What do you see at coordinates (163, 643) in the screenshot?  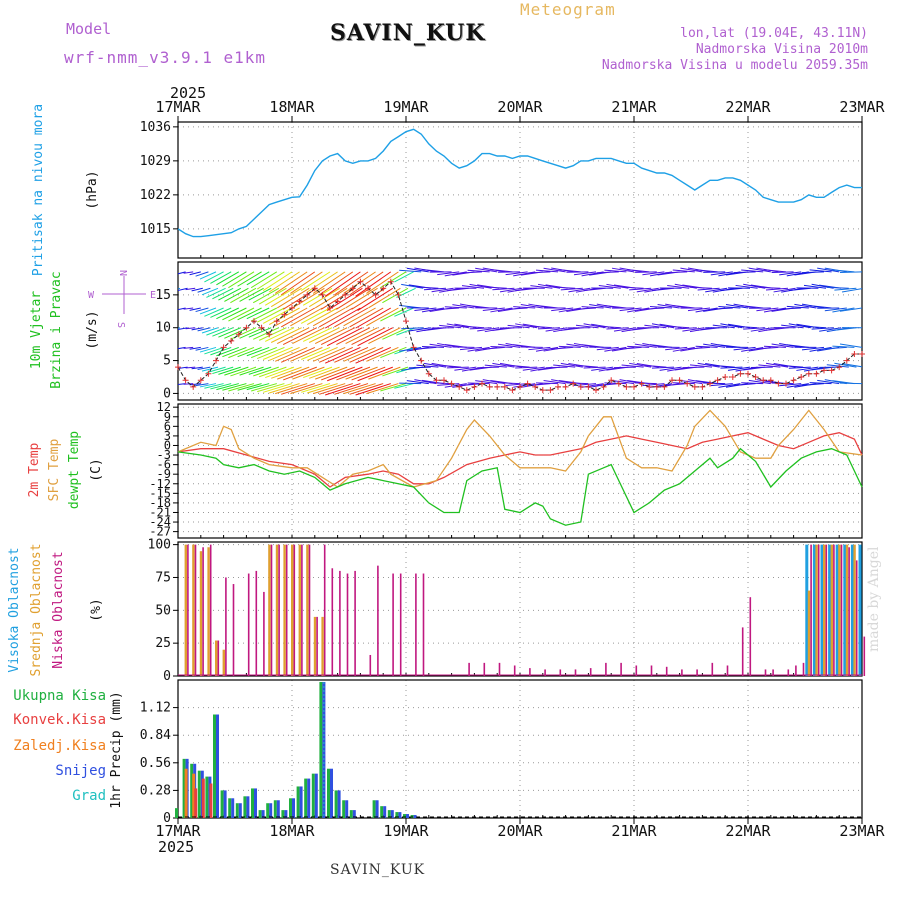 I see `y-tick-label: 25` at bounding box center [163, 643].